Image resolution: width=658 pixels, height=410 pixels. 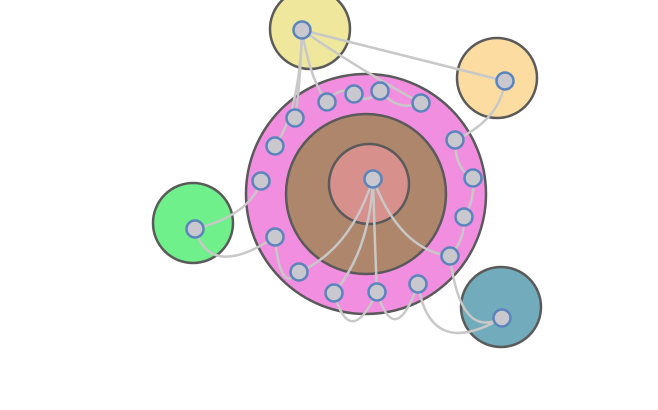 I want to click on satellite-teal-circle, so click(x=501, y=307).